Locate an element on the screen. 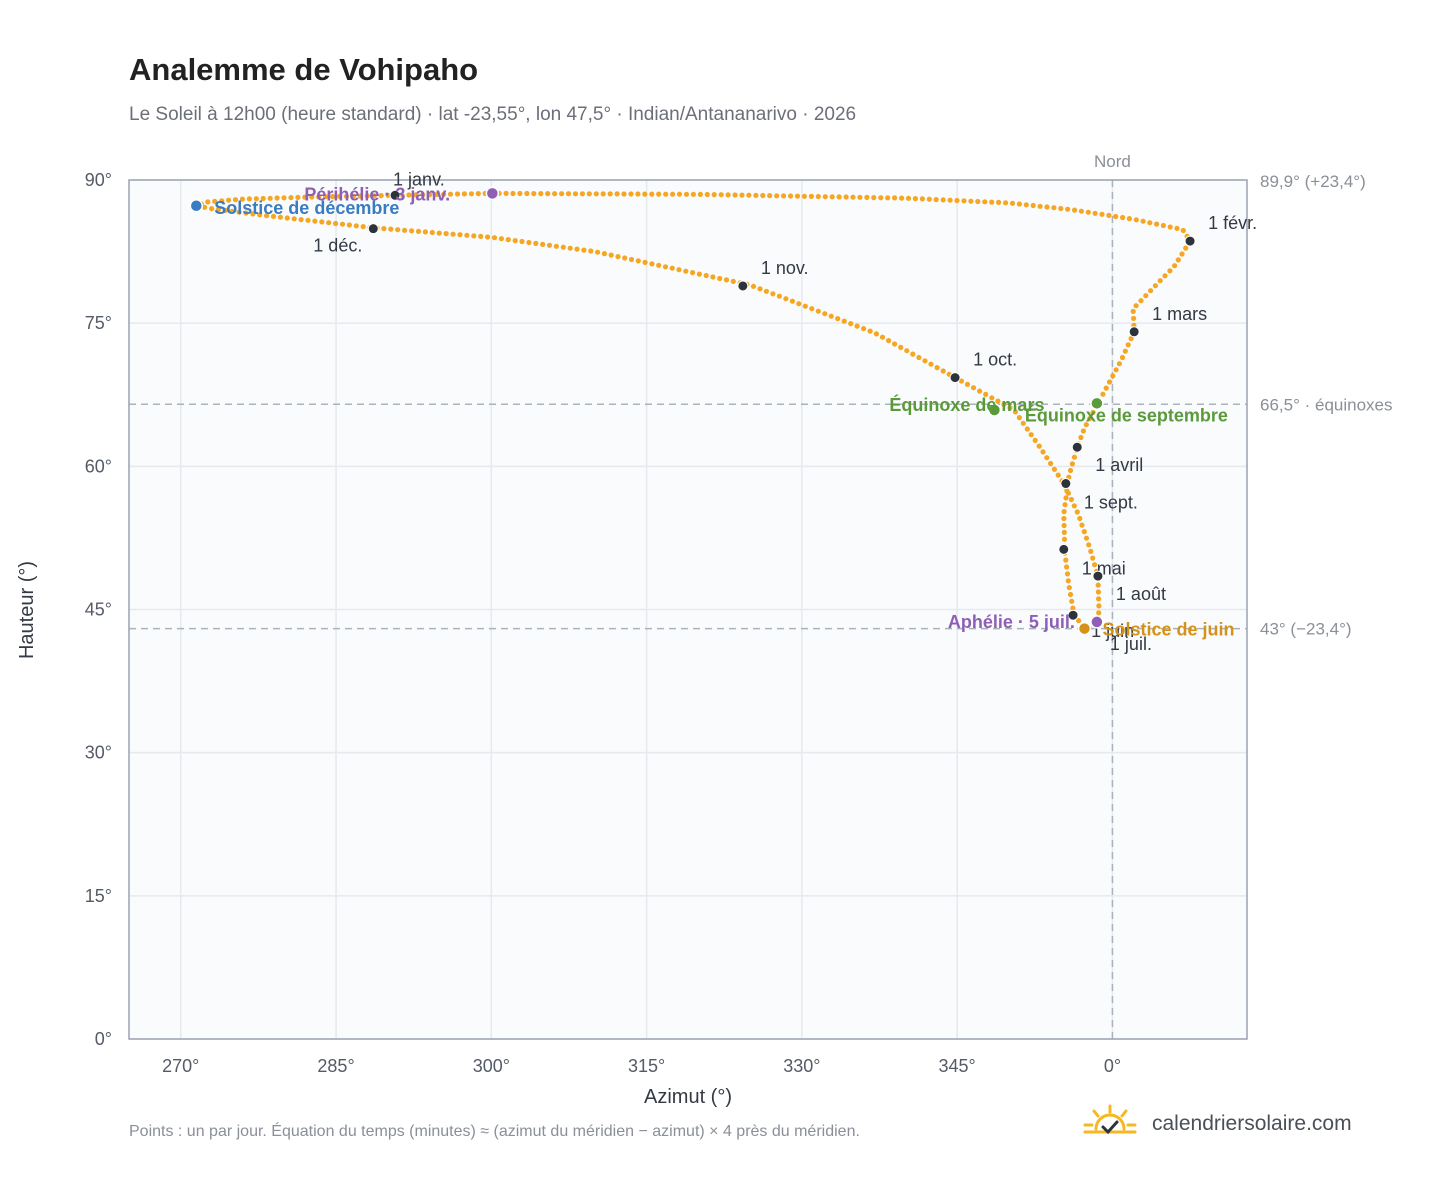 This screenshot has width=1448, height=1188. y-tick-label: 0° is located at coordinates (103, 1039).